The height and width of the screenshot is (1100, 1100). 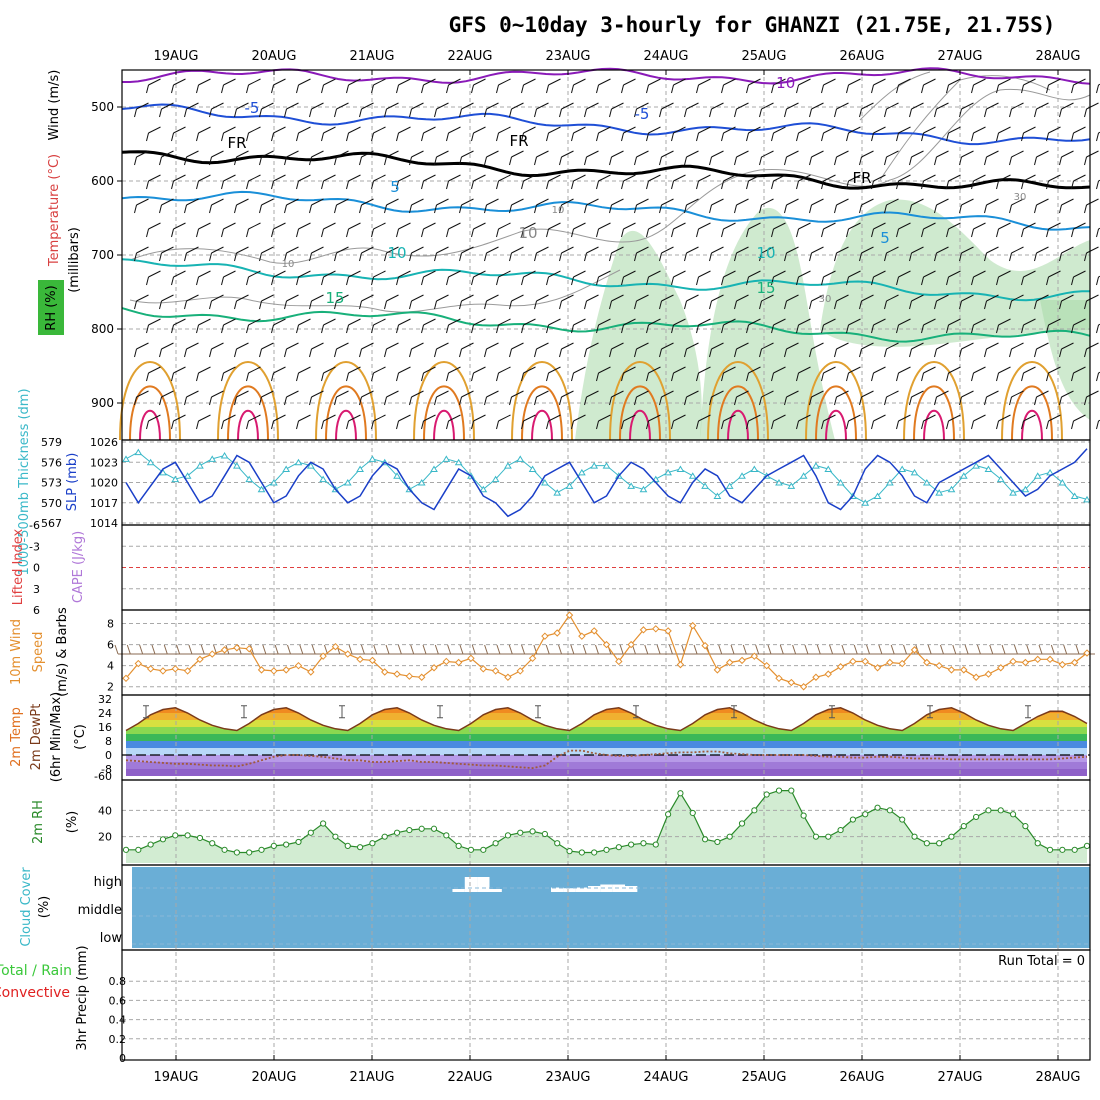 What do you see at coordinates (885, 238) in the screenshot?
I see `contour-label: 5` at bounding box center [885, 238].